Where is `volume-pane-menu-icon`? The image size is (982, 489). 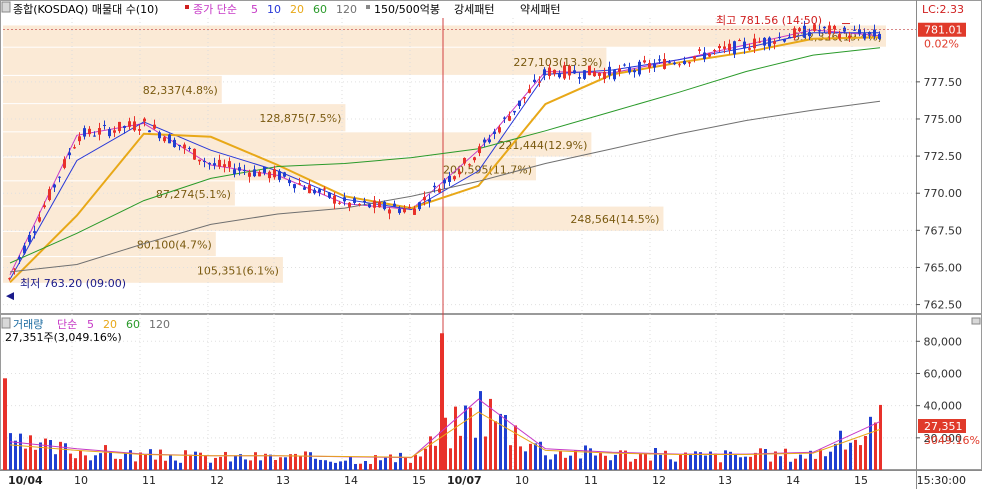 volume-pane-menu-icon is located at coordinates (6, 323).